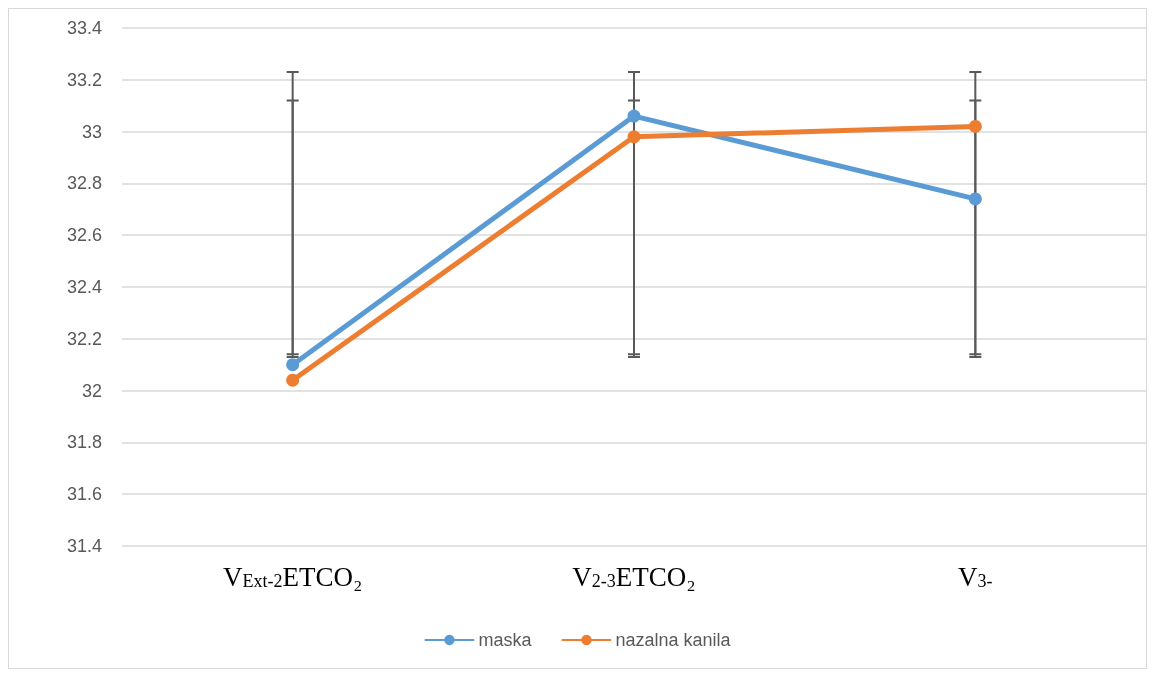  I want to click on y-tick-label: 32.2, so click(84, 338).